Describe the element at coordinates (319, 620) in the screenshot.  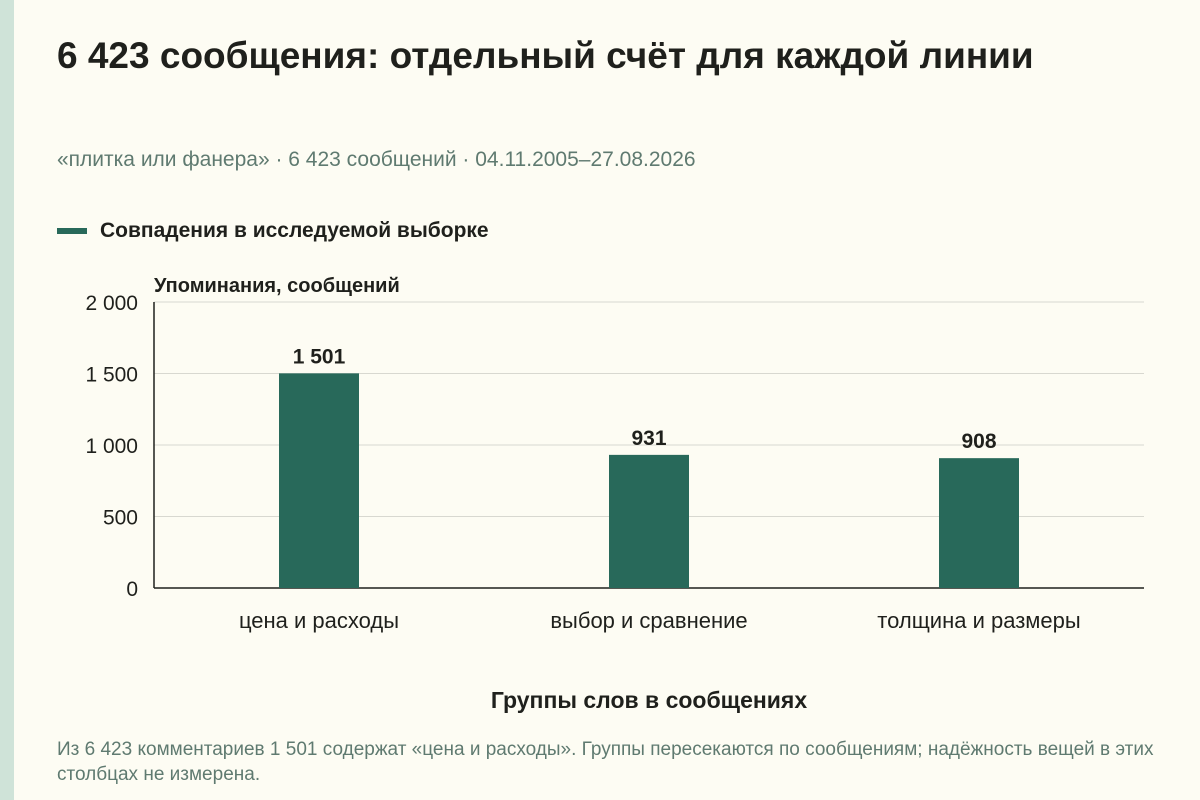
I see `x-tick-label: цена и расходы` at that location.